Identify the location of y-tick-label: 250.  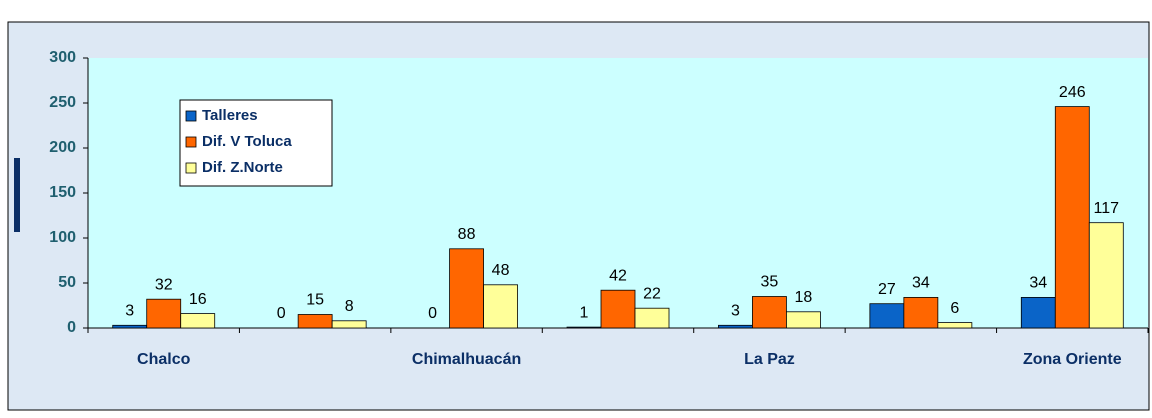
(62, 102).